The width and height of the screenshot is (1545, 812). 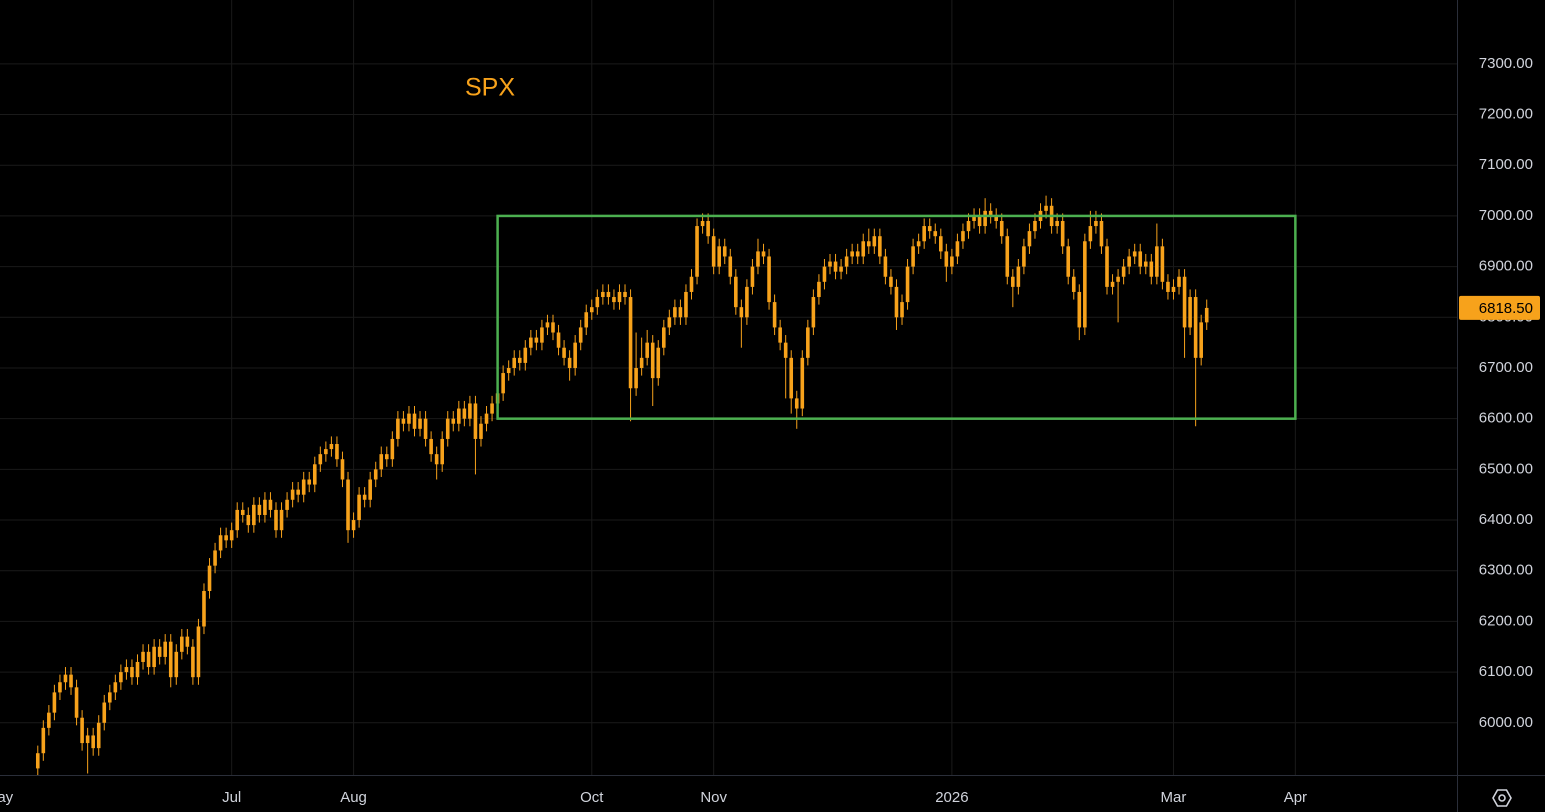 I want to click on y-tick-label: 6400.00, so click(x=1506, y=519).